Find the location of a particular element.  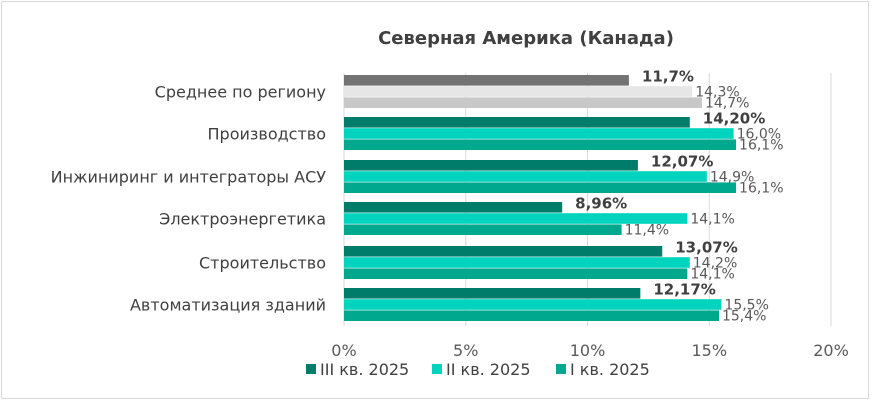

x-tick-label: 0% is located at coordinates (343, 350).